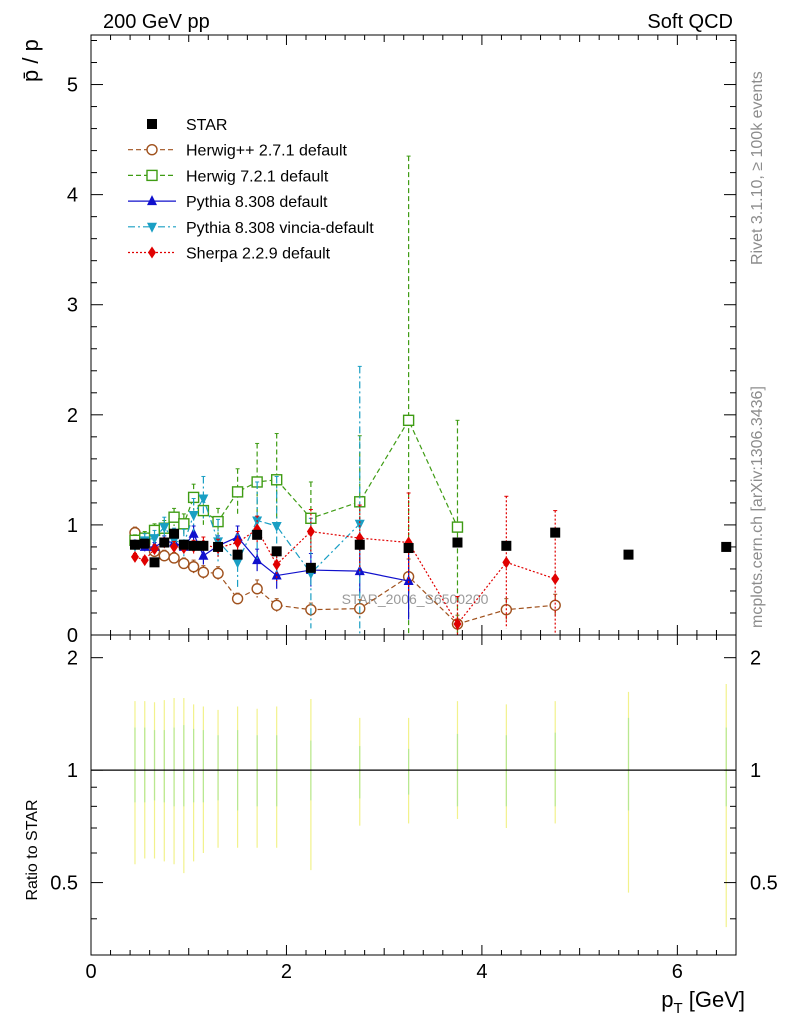 The height and width of the screenshot is (1024, 786). I want to click on ratio-y-tick-label-right: 0.5, so click(764, 884).